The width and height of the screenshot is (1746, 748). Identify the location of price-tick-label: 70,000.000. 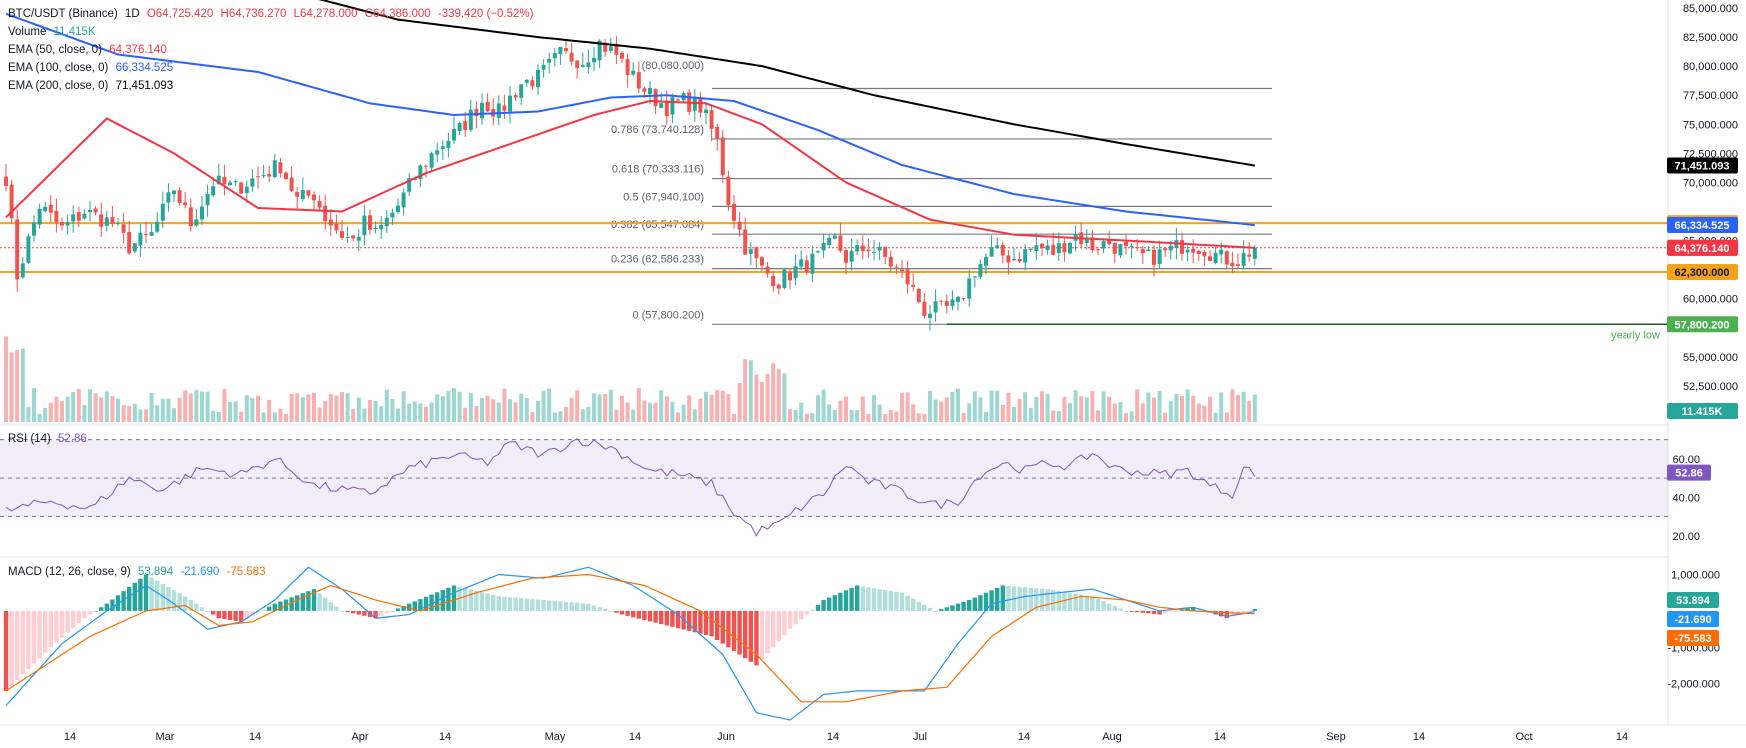
(1710, 183).